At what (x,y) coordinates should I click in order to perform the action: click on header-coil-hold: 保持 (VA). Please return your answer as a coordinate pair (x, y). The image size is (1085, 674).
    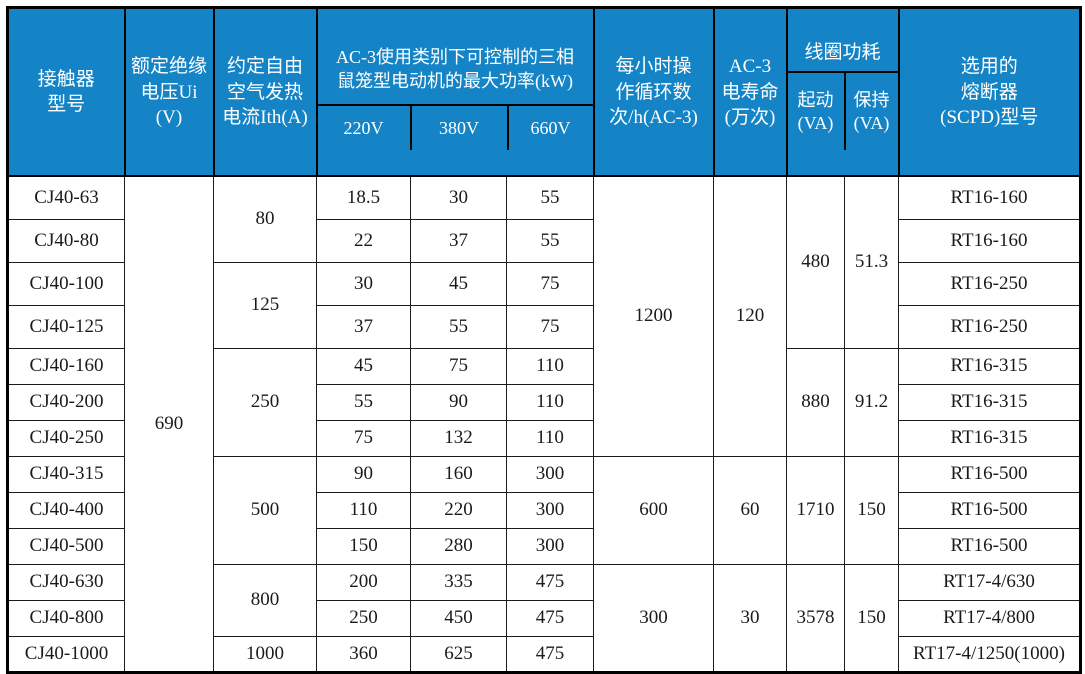
    Looking at the image, I should click on (871, 111).